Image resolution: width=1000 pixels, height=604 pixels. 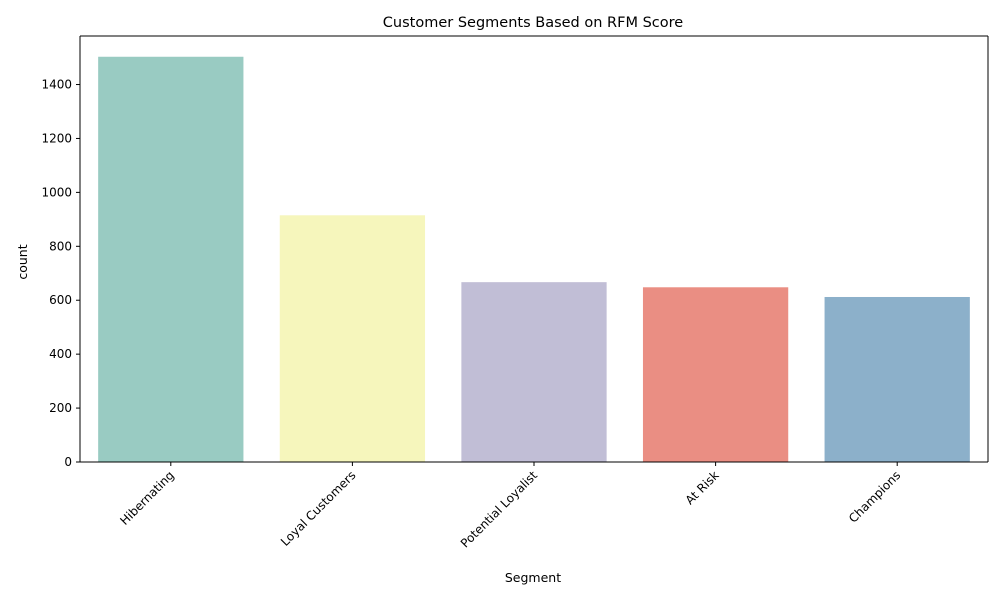 I want to click on x-tick-label: Loyal Customers, so click(x=318, y=508).